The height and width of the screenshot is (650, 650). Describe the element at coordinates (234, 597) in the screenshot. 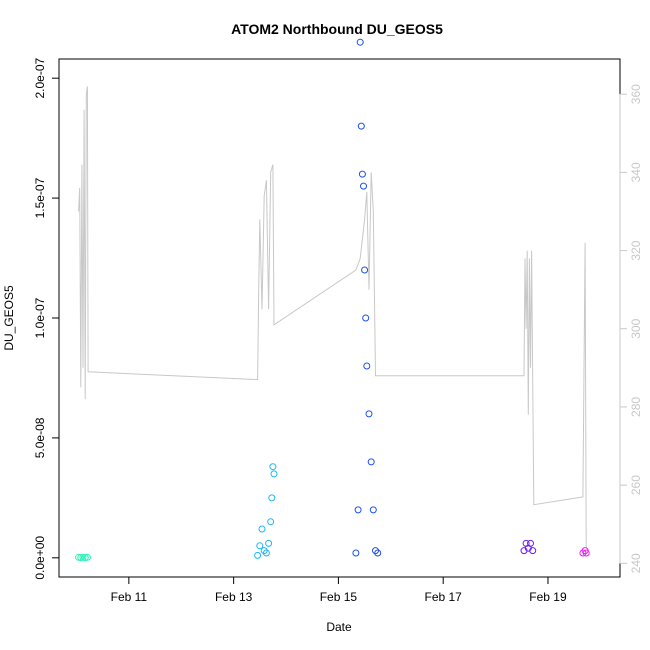

I see `x-tick-label: Feb 13` at that location.